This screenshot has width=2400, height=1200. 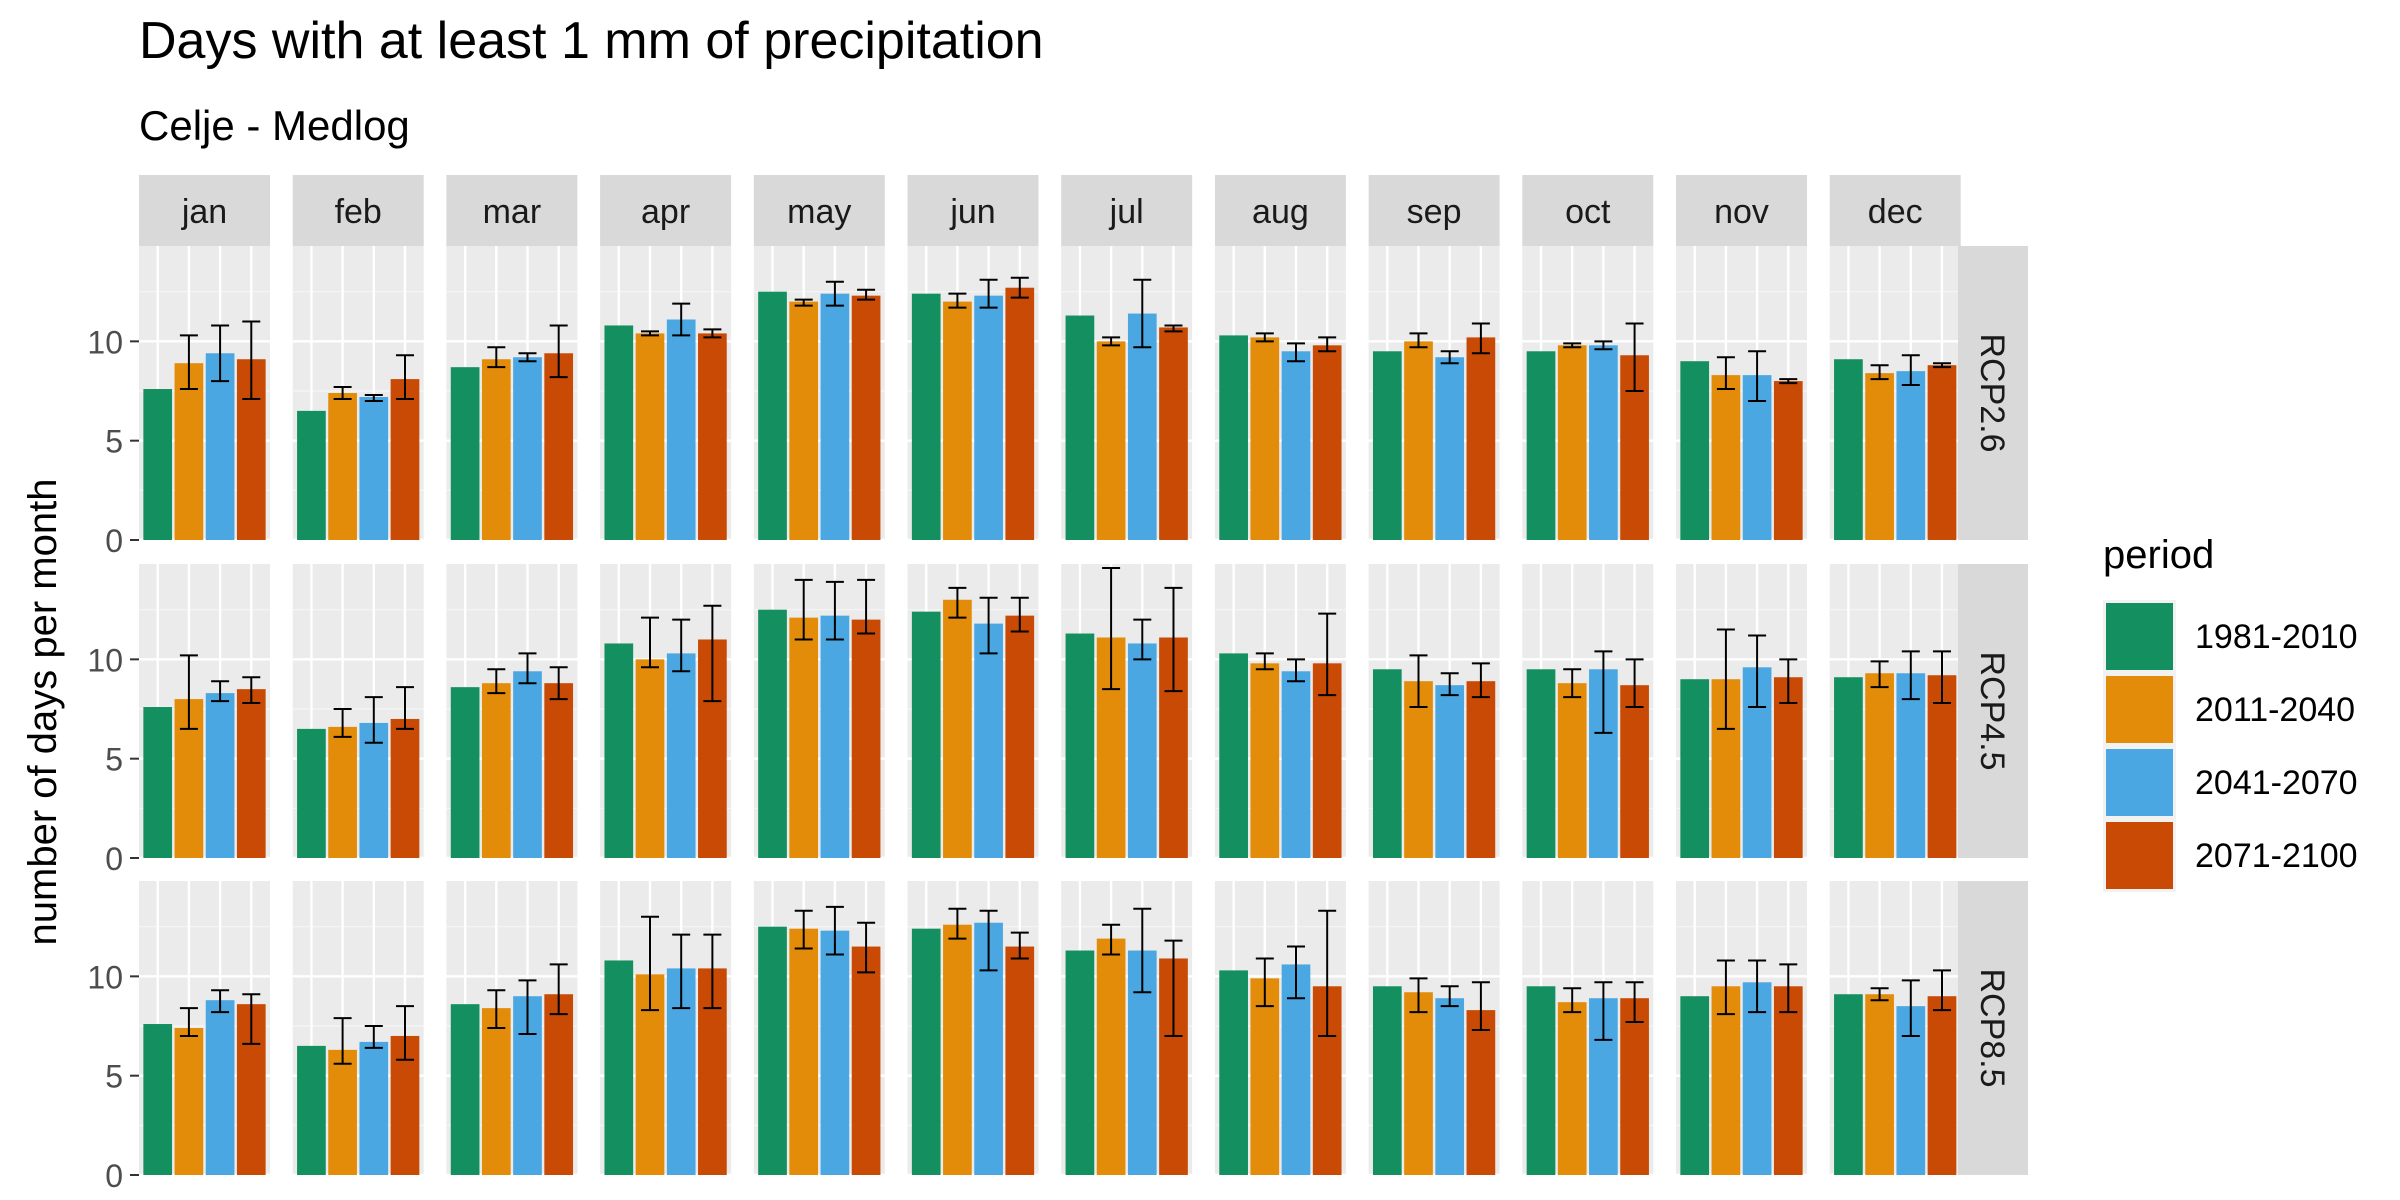 What do you see at coordinates (1327, 344) in the screenshot?
I see `errorbar-RCP2.6-aug-2071-2100` at bounding box center [1327, 344].